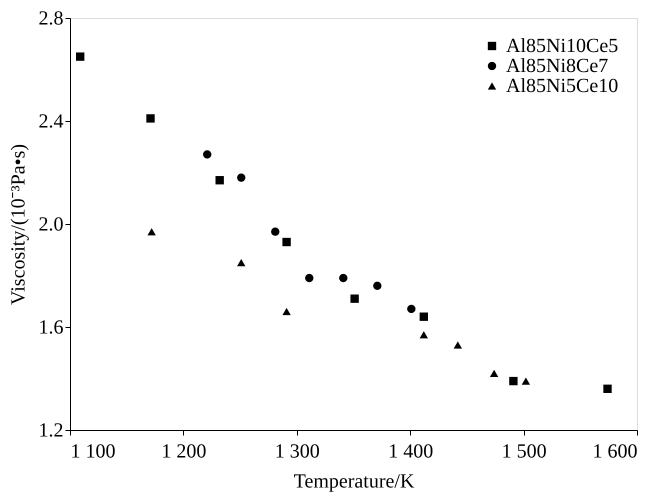  What do you see at coordinates (297, 451) in the screenshot?
I see `x-tick-label: 1 300` at bounding box center [297, 451].